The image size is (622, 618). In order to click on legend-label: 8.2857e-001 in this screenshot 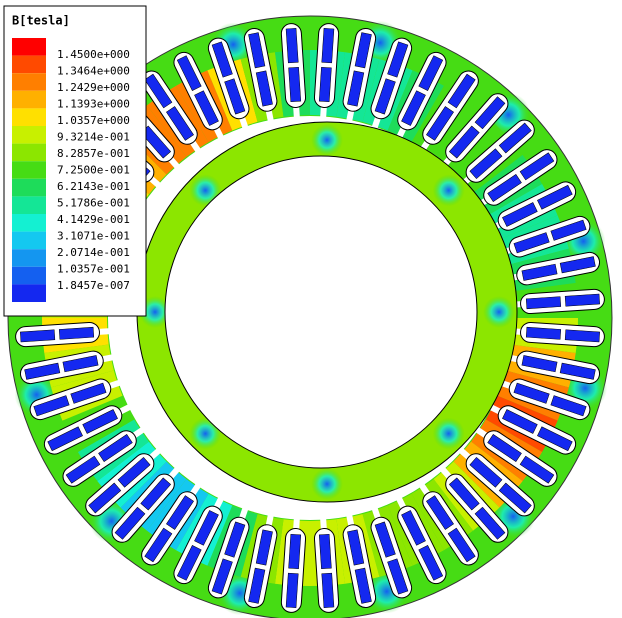, I will do `click(93, 153)`.